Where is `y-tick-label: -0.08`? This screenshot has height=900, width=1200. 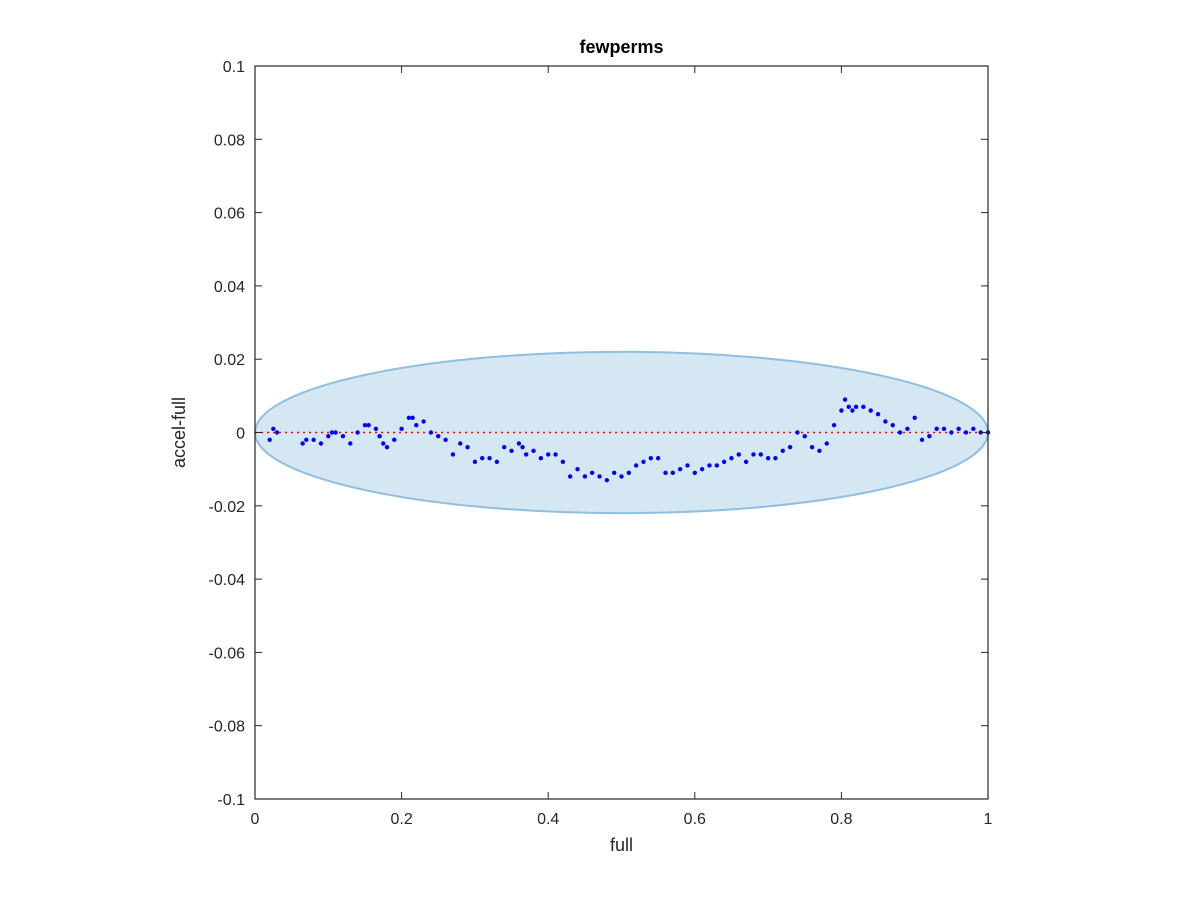
y-tick-label: -0.08 is located at coordinates (227, 727).